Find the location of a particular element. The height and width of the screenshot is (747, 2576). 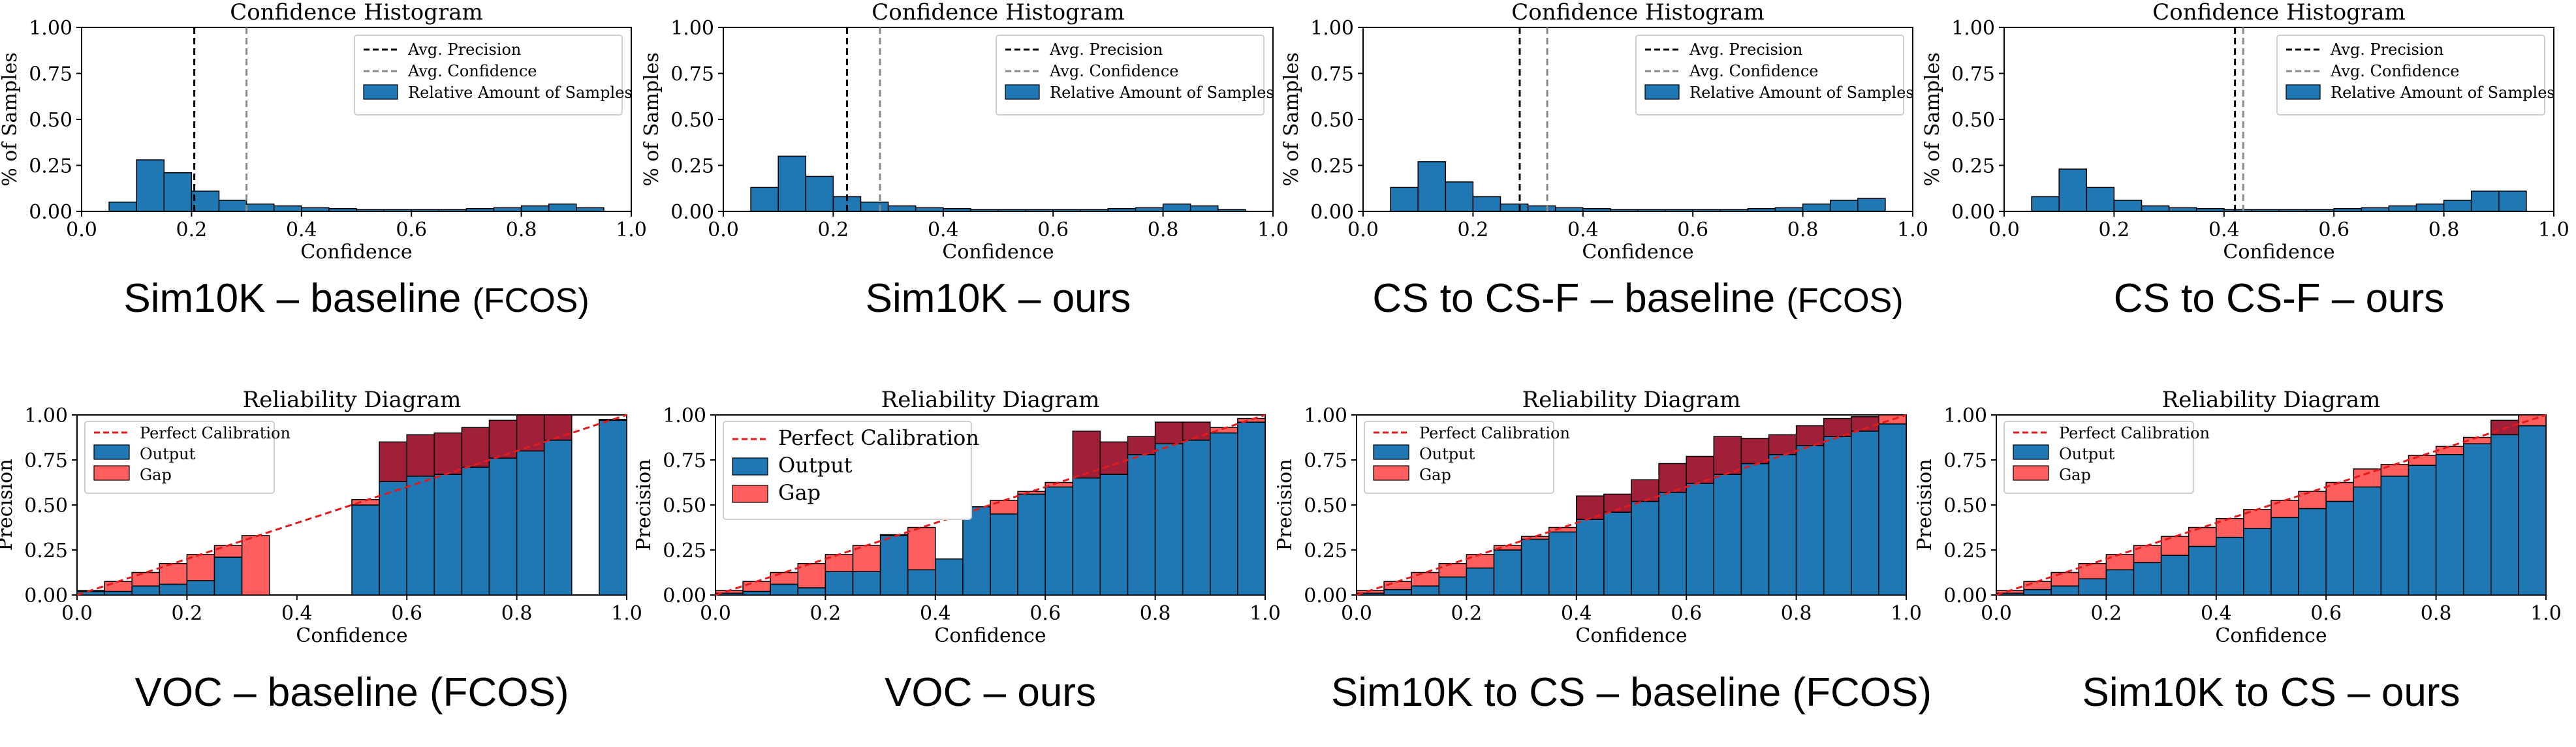

chart-title: Confidence Histogram is located at coordinates (2278, 12).